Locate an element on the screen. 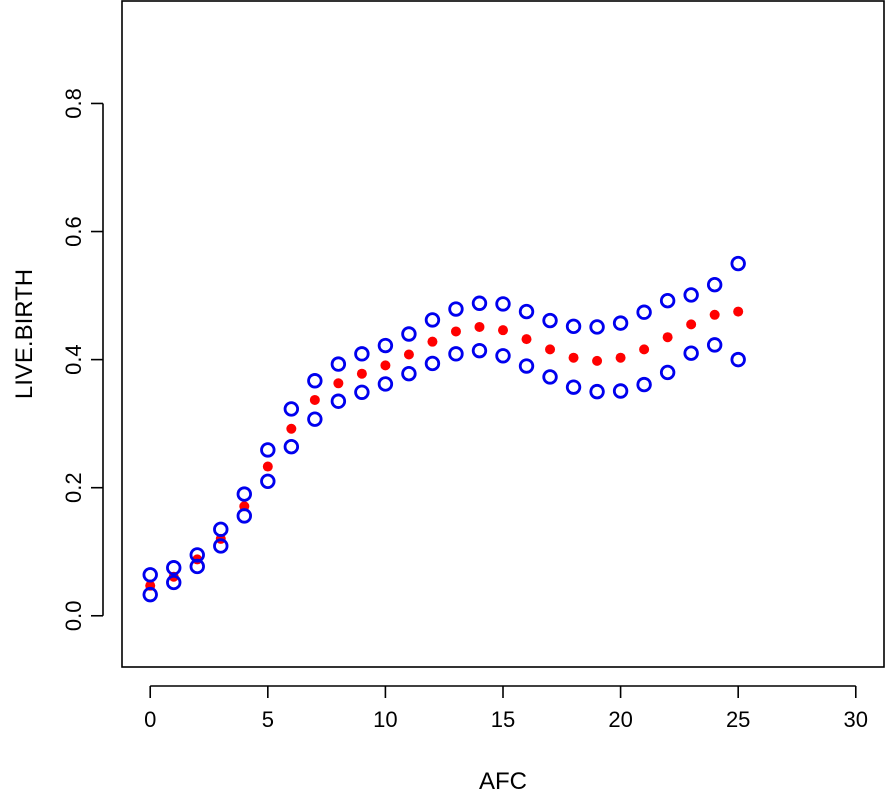 This screenshot has width=886, height=793. x-tick-label: 0 is located at coordinates (150, 719).